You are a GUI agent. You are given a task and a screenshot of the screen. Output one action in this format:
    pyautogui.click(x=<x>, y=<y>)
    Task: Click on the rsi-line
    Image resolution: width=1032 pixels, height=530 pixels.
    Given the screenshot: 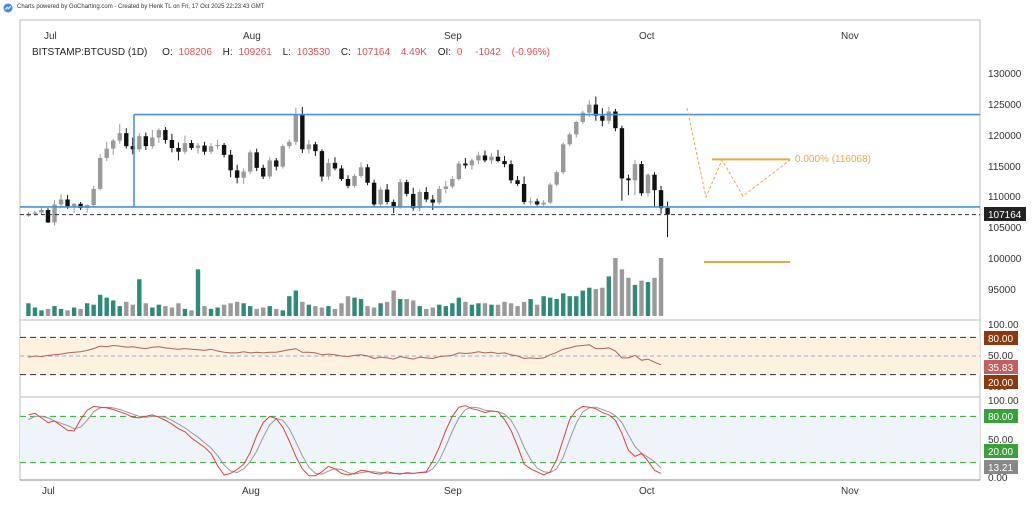 What is the action you would take?
    pyautogui.click(x=345, y=355)
    